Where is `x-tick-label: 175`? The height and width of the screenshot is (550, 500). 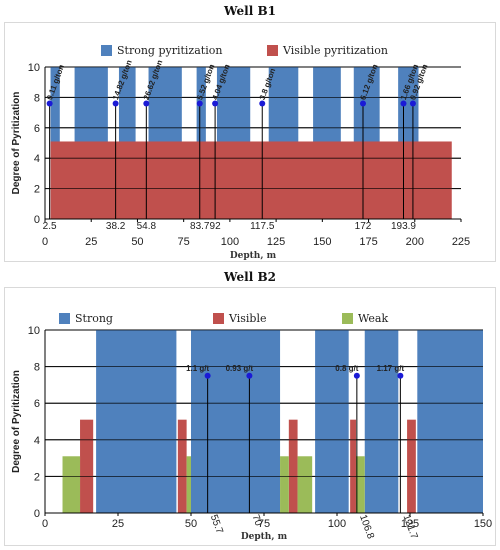
x-tick-label: 175 is located at coordinates (368, 242).